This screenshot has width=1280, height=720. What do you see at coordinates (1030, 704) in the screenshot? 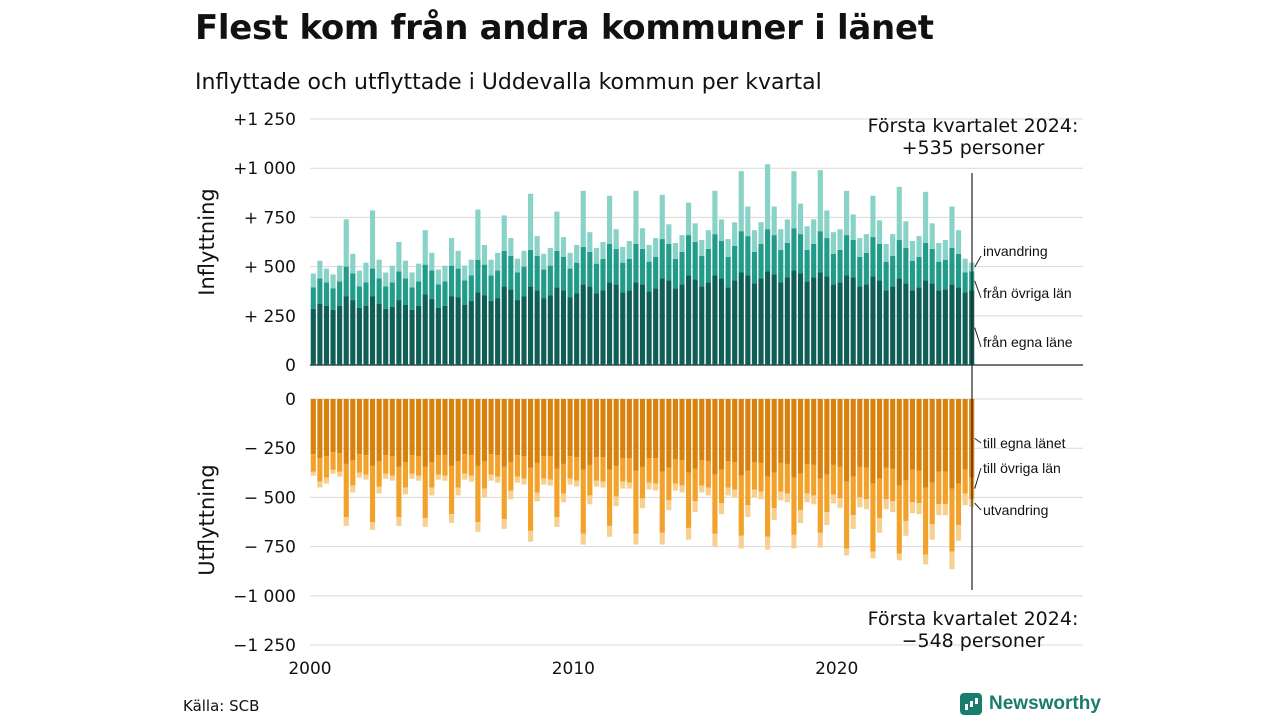
I see `brand-logo: Newsworthy` at bounding box center [1030, 704].